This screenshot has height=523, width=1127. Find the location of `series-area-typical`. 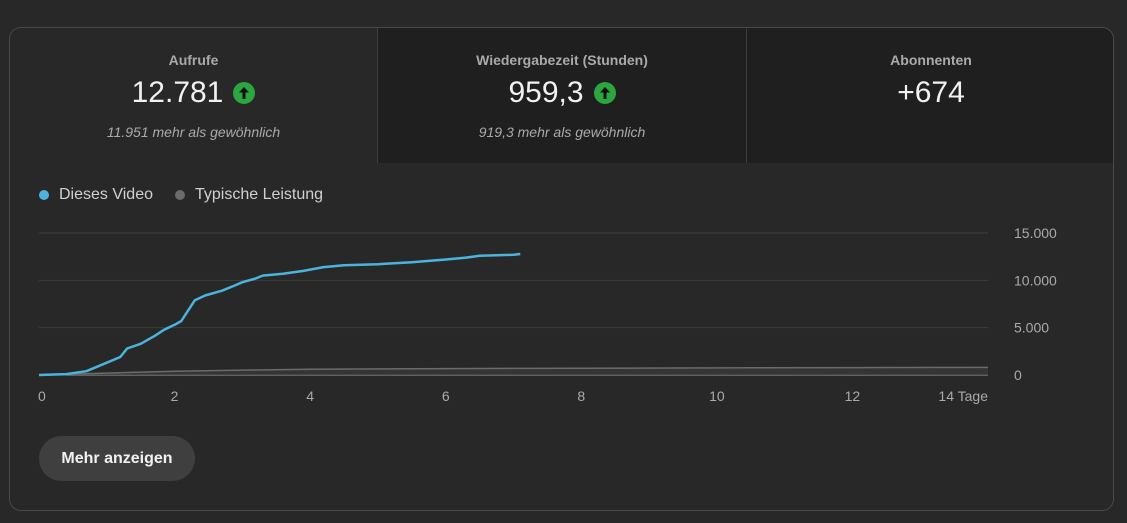

series-area-typical is located at coordinates (513, 371).